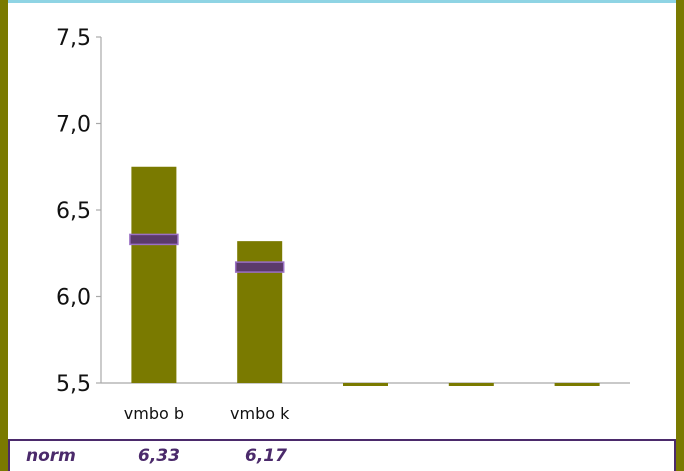 This screenshot has height=471, width=684. Describe the element at coordinates (73, 211) in the screenshot. I see `y-tick-label: 6,5` at that location.